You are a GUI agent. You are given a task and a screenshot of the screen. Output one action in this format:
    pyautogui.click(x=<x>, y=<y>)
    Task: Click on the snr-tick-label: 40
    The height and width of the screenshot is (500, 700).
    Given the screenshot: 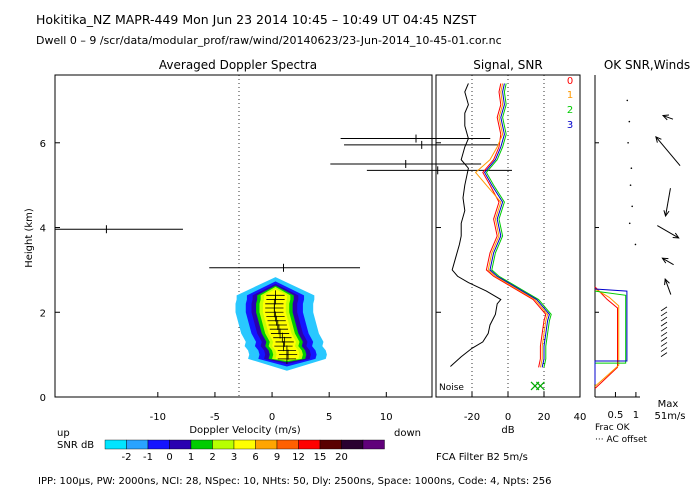 What is the action you would take?
    pyautogui.click(x=580, y=417)
    